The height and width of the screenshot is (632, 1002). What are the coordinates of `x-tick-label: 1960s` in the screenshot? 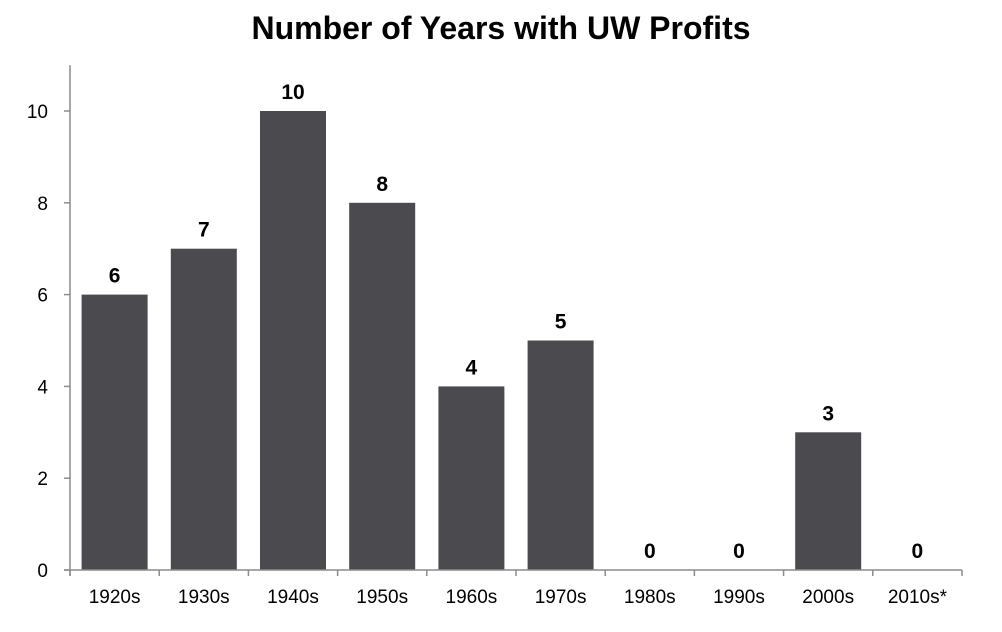 It's located at (472, 597).